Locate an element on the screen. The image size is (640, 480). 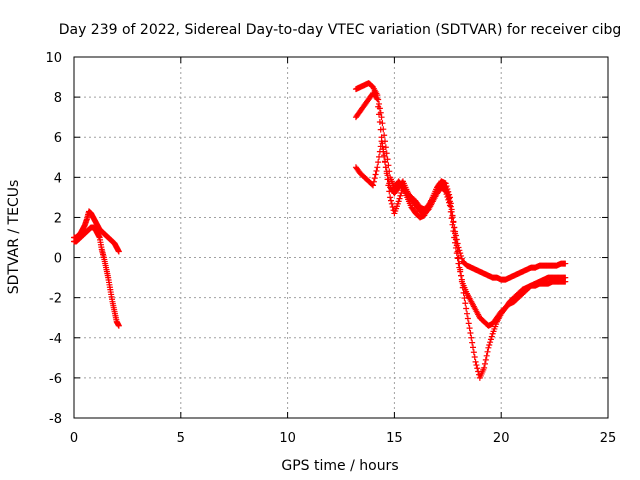
x-tick-label: 15 is located at coordinates (394, 438).